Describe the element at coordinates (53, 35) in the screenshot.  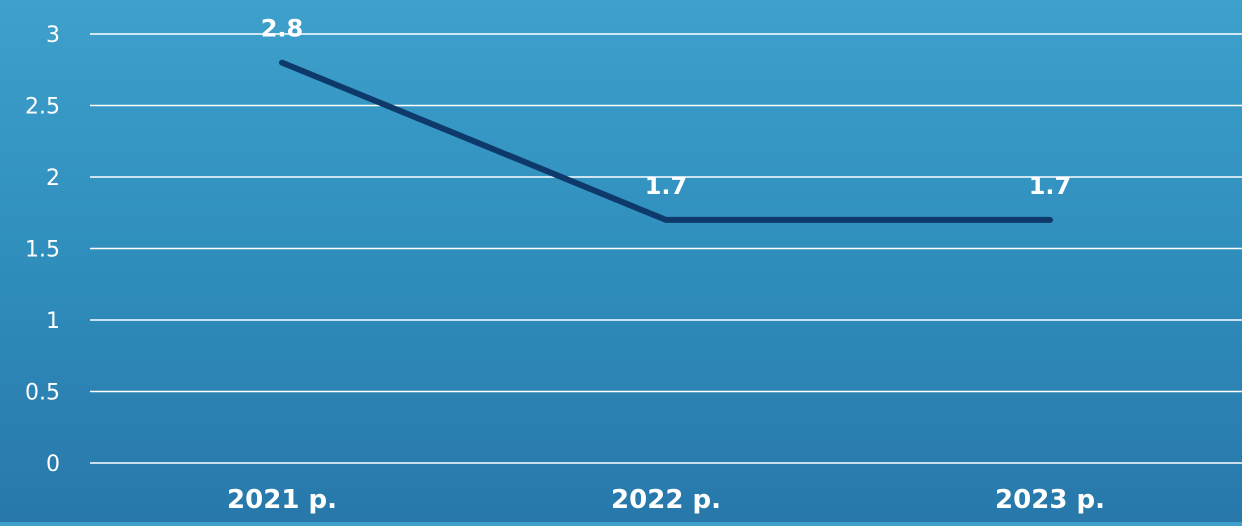
I see `y-tick-label: 3` at that location.